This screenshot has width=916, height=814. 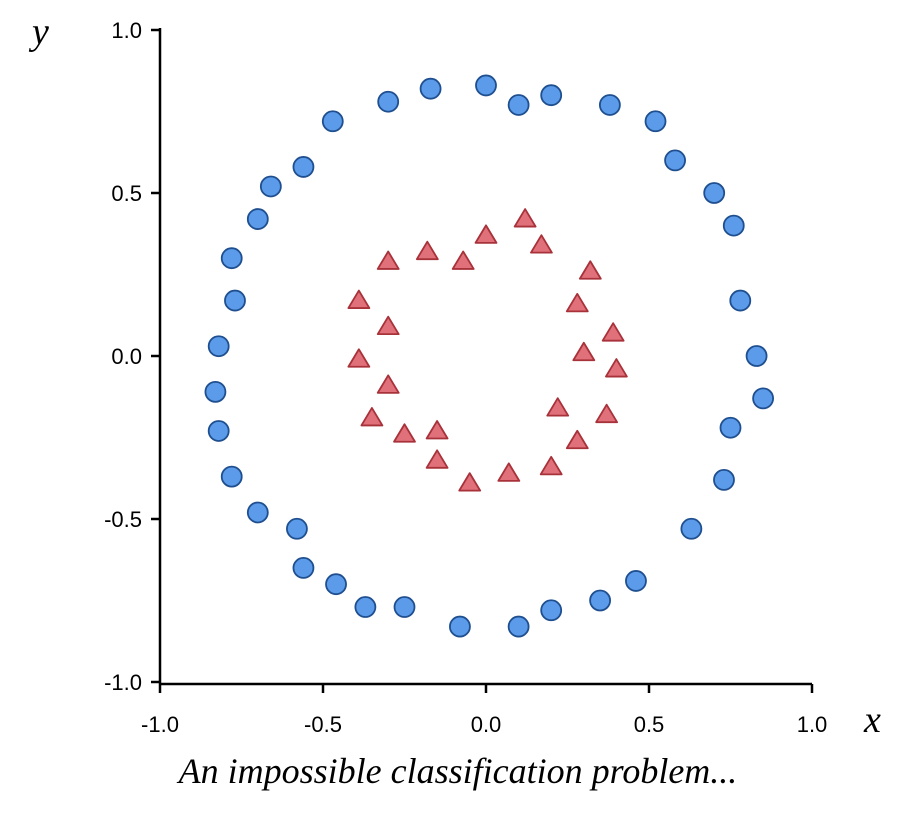 What do you see at coordinates (38, 32) in the screenshot?
I see `y-axis-label: y` at bounding box center [38, 32].